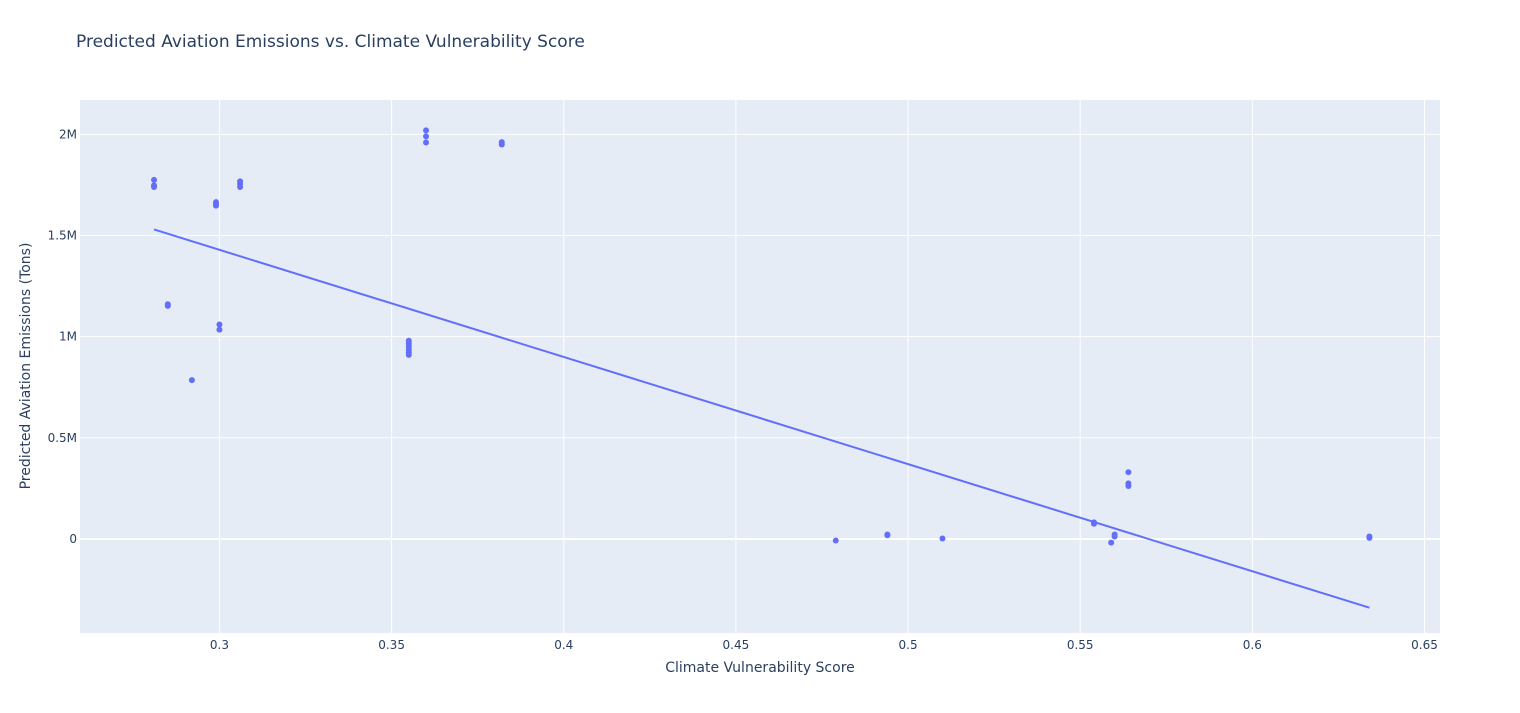 The image size is (1520, 713). I want to click on y-tick-label: 0.5M, so click(62, 438).